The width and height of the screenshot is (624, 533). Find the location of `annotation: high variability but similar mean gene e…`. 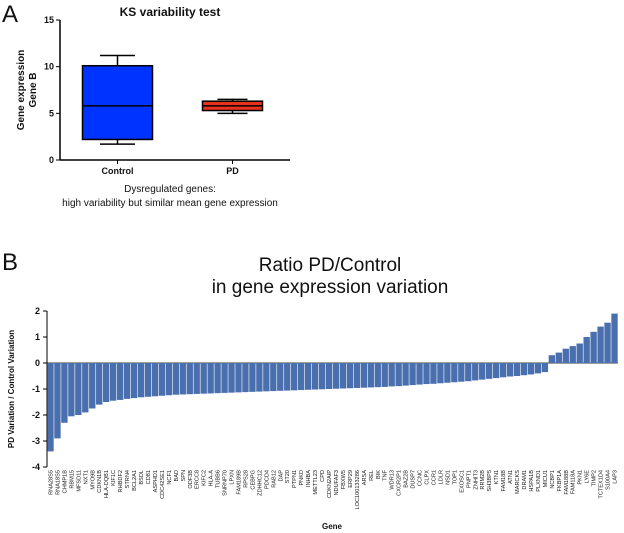

annotation: high variability but similar mean gene e… is located at coordinates (170, 203).